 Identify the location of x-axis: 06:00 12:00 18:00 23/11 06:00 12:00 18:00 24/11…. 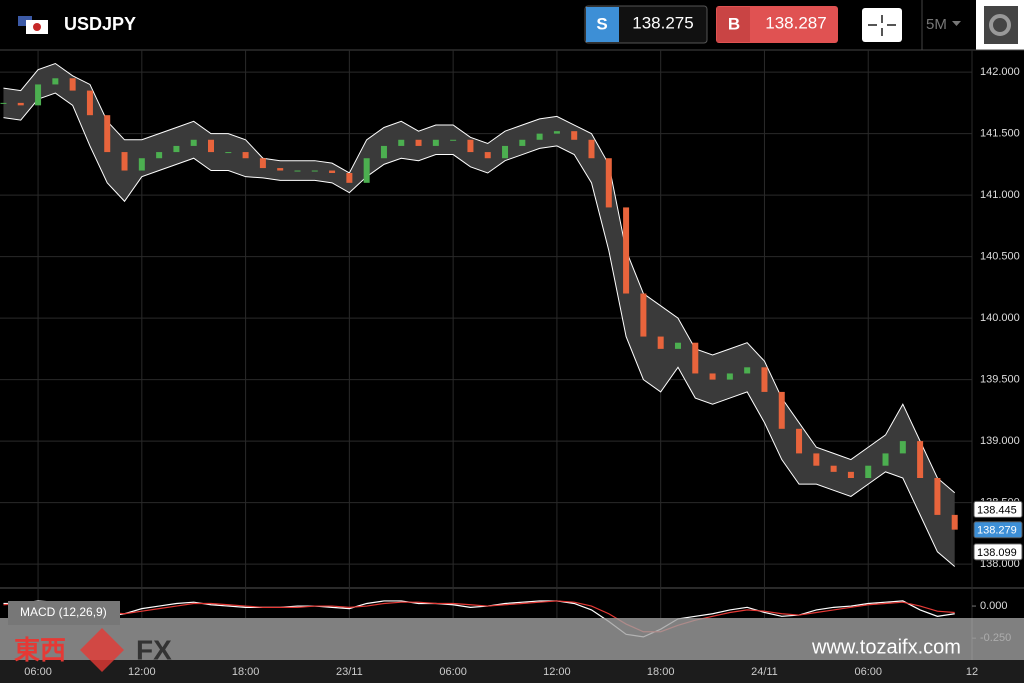
(501, 672).